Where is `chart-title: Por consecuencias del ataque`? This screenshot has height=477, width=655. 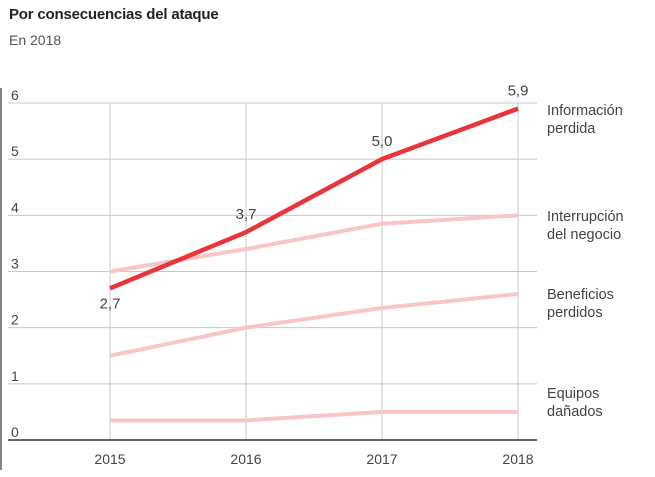
chart-title: Por consecuencias del ataque is located at coordinates (114, 14).